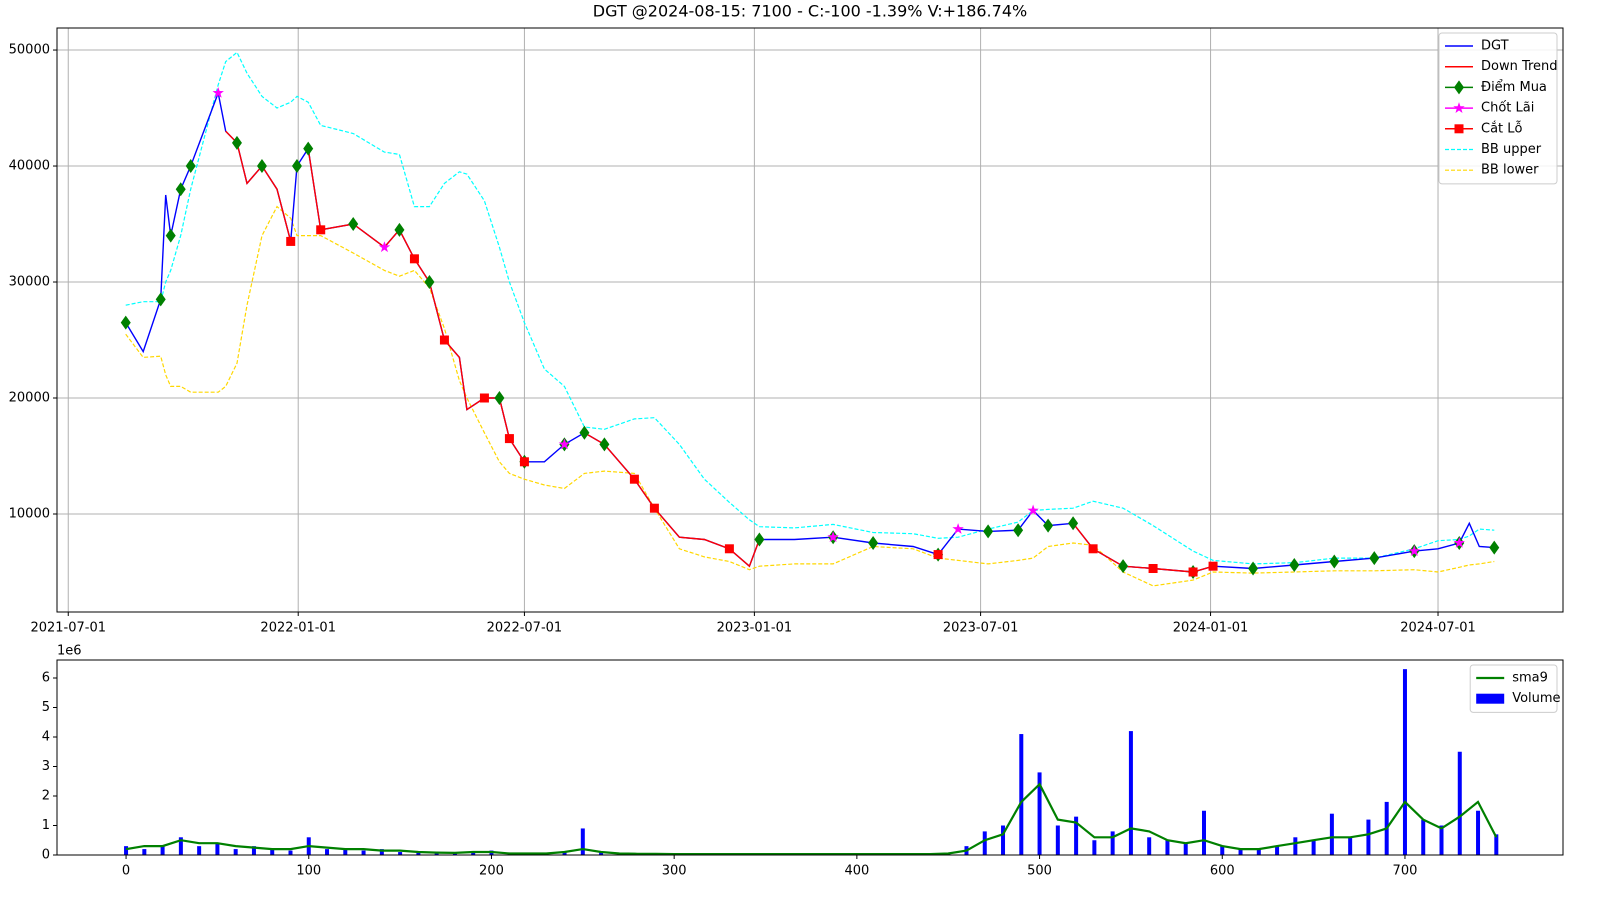 The height and width of the screenshot is (900, 1600). Describe the element at coordinates (29, 282) in the screenshot. I see `y-tick-label: 30000` at that location.